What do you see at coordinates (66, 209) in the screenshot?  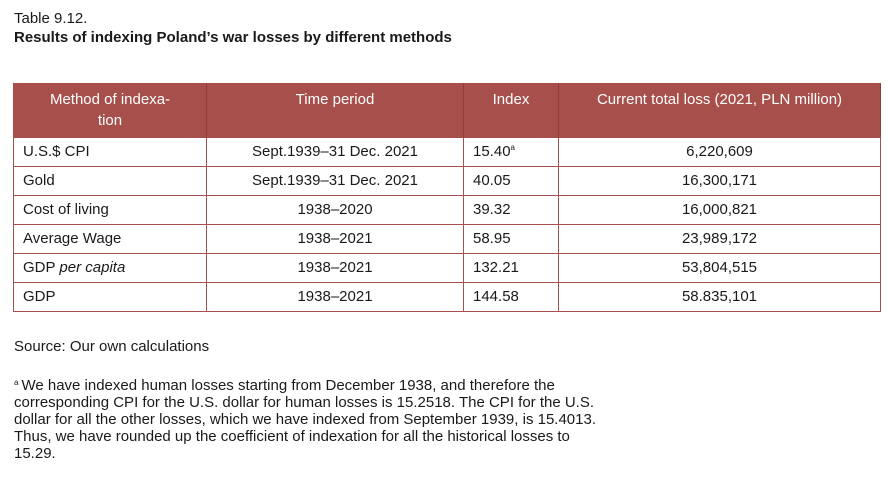 I see `cell-method-text: Cost of living` at bounding box center [66, 209].